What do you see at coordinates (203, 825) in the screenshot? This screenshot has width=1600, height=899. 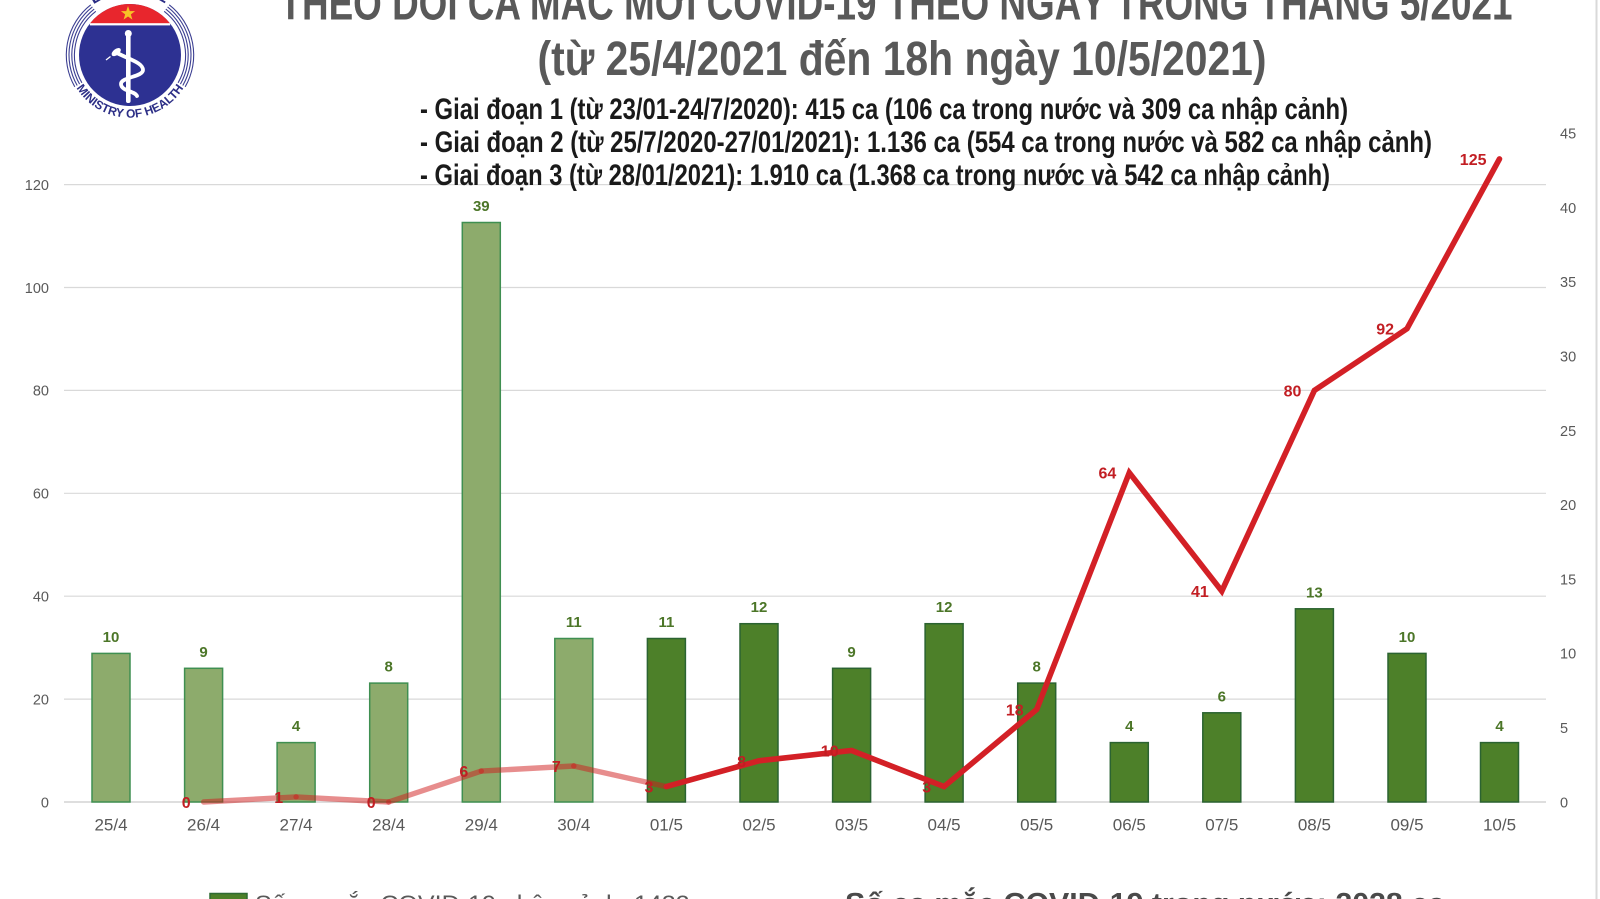 I see `svg-text: 26/4` at bounding box center [203, 825].